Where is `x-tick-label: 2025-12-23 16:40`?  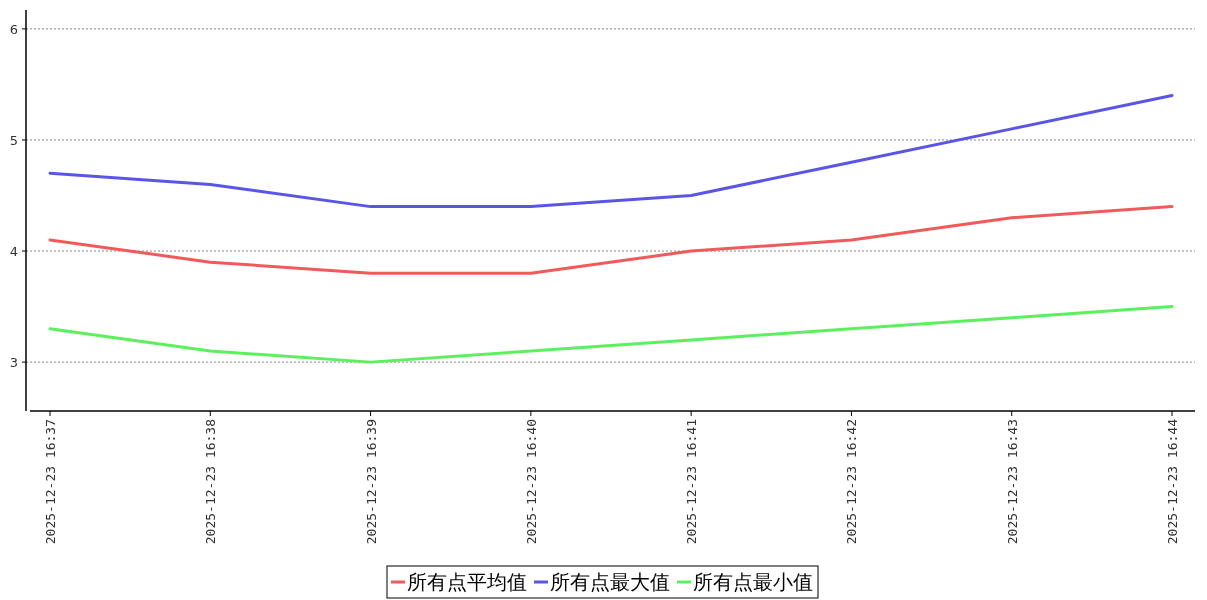 x-tick-label: 2025-12-23 16:40 is located at coordinates (531, 482).